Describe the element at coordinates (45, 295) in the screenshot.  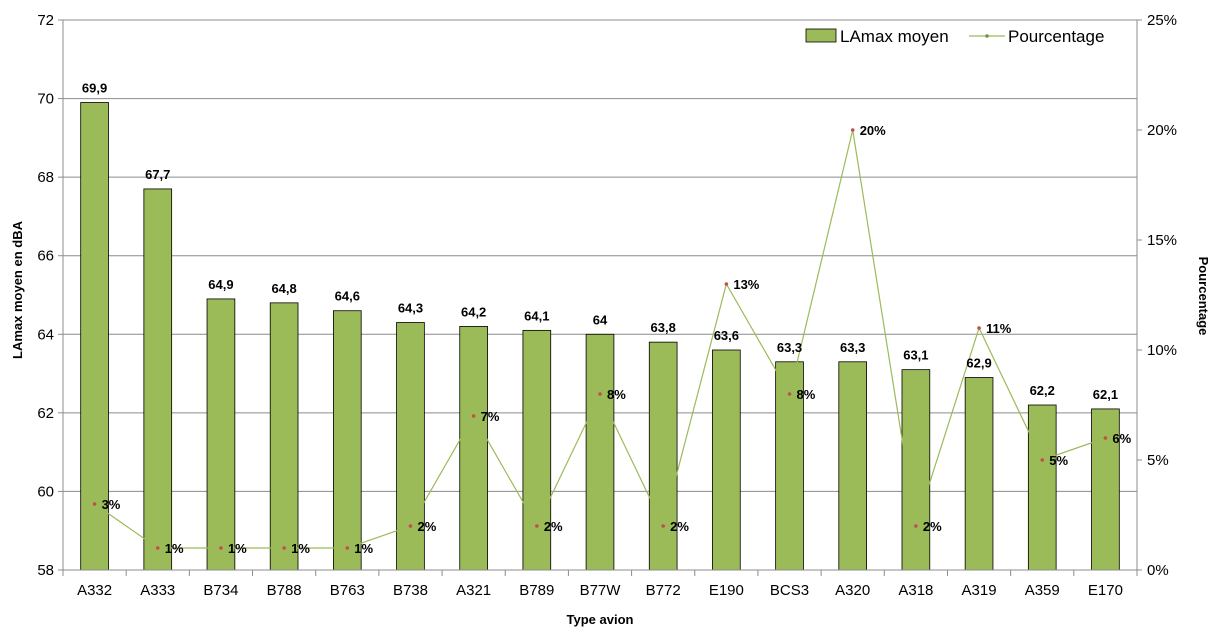
I see `left-axis-ticks: 58 60 62 64 66 68 70 72` at that location.